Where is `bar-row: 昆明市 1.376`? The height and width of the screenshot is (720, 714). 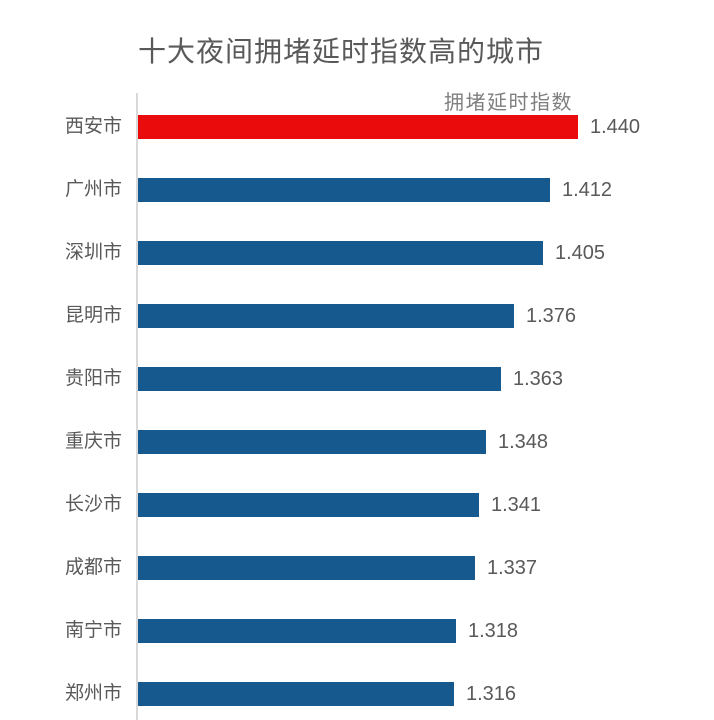
bar-row: 昆明市 1.376 is located at coordinates (357, 316).